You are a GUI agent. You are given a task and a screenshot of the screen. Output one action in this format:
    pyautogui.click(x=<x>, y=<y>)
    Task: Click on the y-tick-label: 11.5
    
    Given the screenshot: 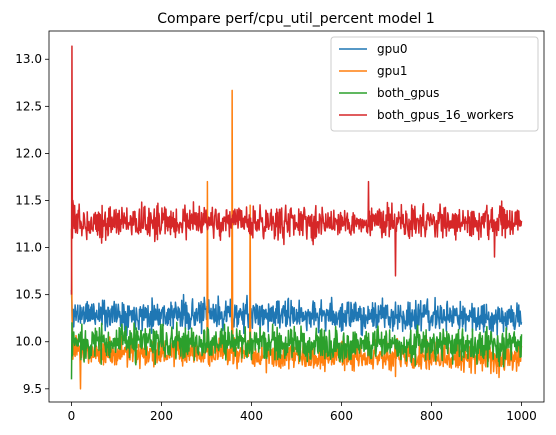 What is the action you would take?
    pyautogui.click(x=28, y=200)
    